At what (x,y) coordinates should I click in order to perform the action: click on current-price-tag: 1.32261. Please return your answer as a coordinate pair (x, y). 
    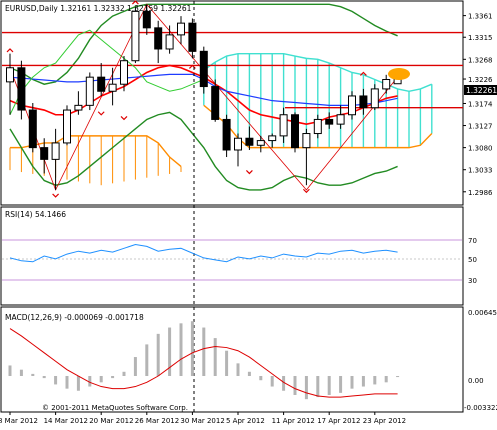
    Looking at the image, I should click on (481, 90).